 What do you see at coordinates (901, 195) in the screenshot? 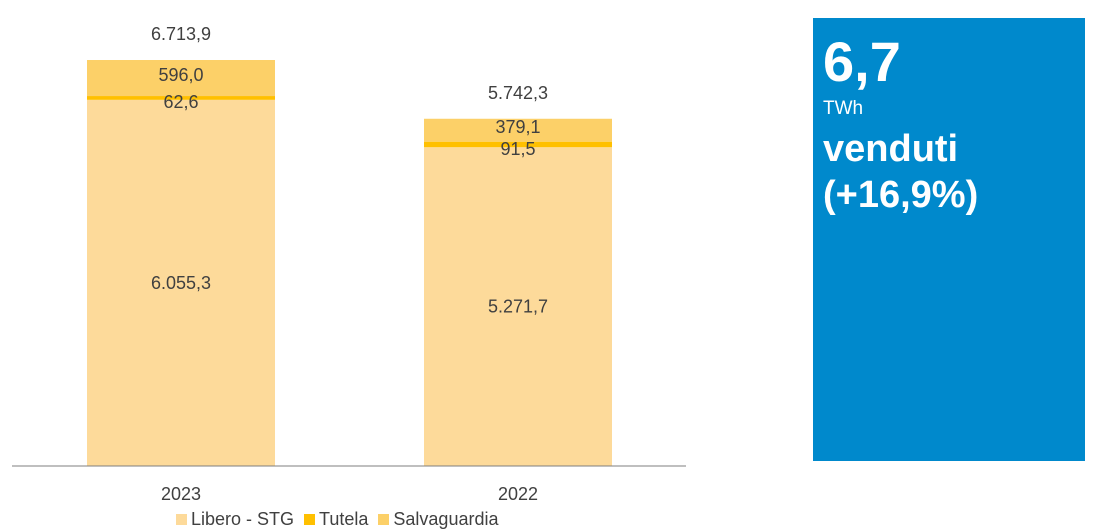
I see `kpi-change: (+16,9%)` at bounding box center [901, 195].